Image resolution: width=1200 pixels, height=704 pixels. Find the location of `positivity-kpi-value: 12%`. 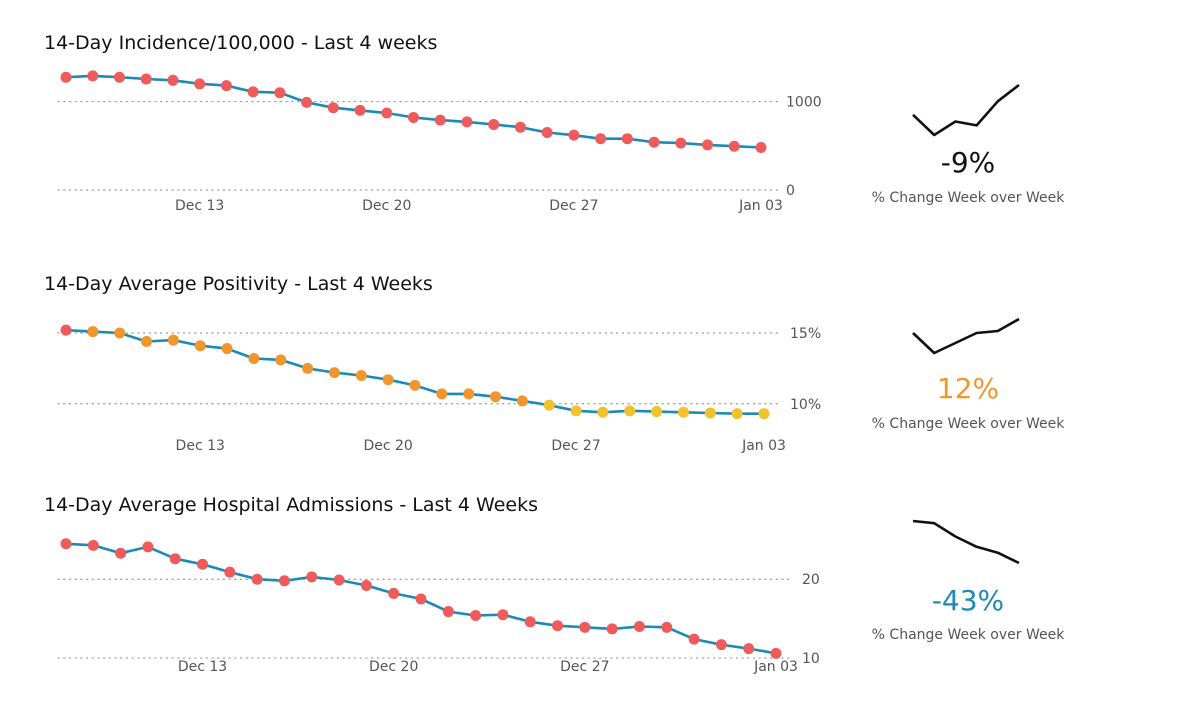

positivity-kpi-value: 12% is located at coordinates (968, 388).